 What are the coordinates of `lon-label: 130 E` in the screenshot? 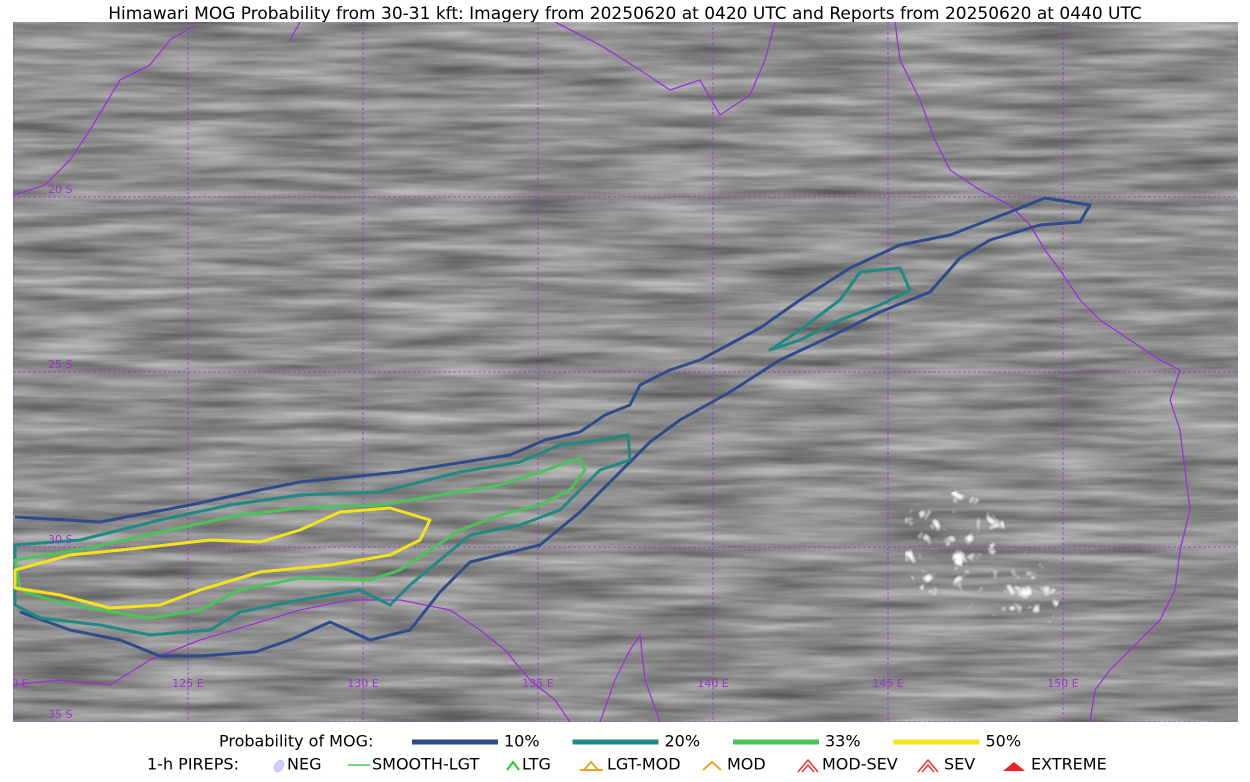 It's located at (362, 683).